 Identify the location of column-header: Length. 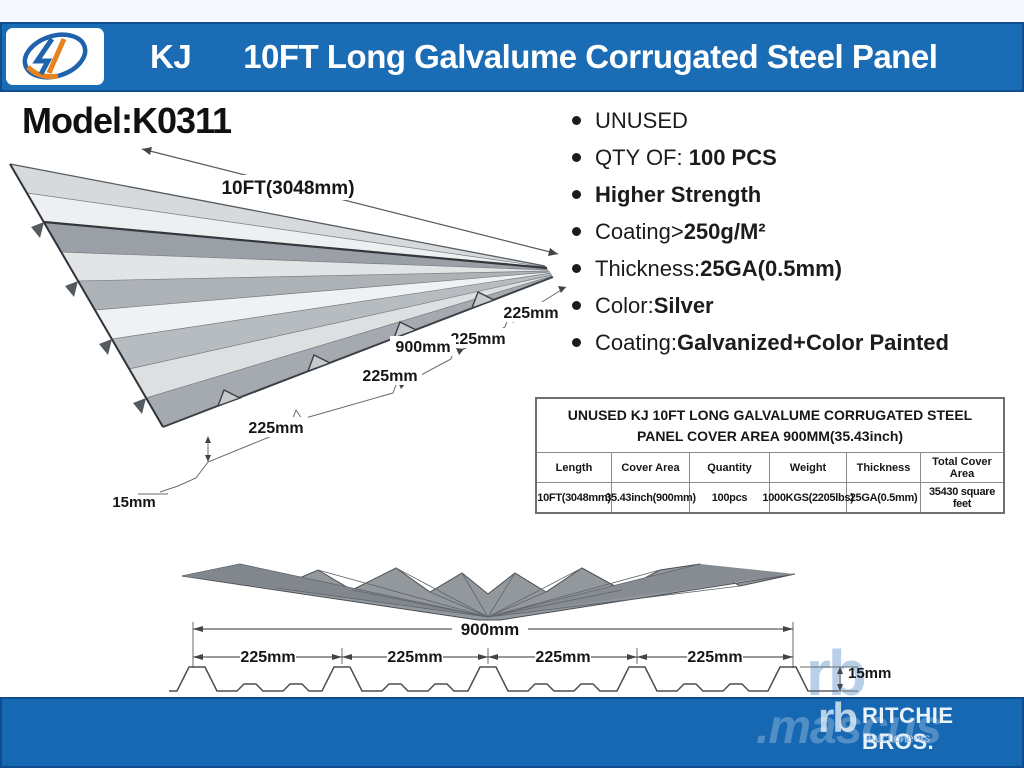
(574, 467).